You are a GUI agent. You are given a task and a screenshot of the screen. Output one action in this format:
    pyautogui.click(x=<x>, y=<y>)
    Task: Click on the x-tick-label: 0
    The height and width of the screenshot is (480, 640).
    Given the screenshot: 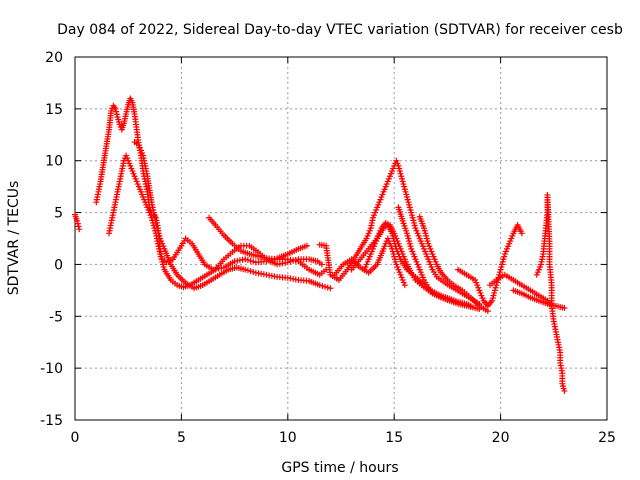 What is the action you would take?
    pyautogui.click(x=75, y=438)
    